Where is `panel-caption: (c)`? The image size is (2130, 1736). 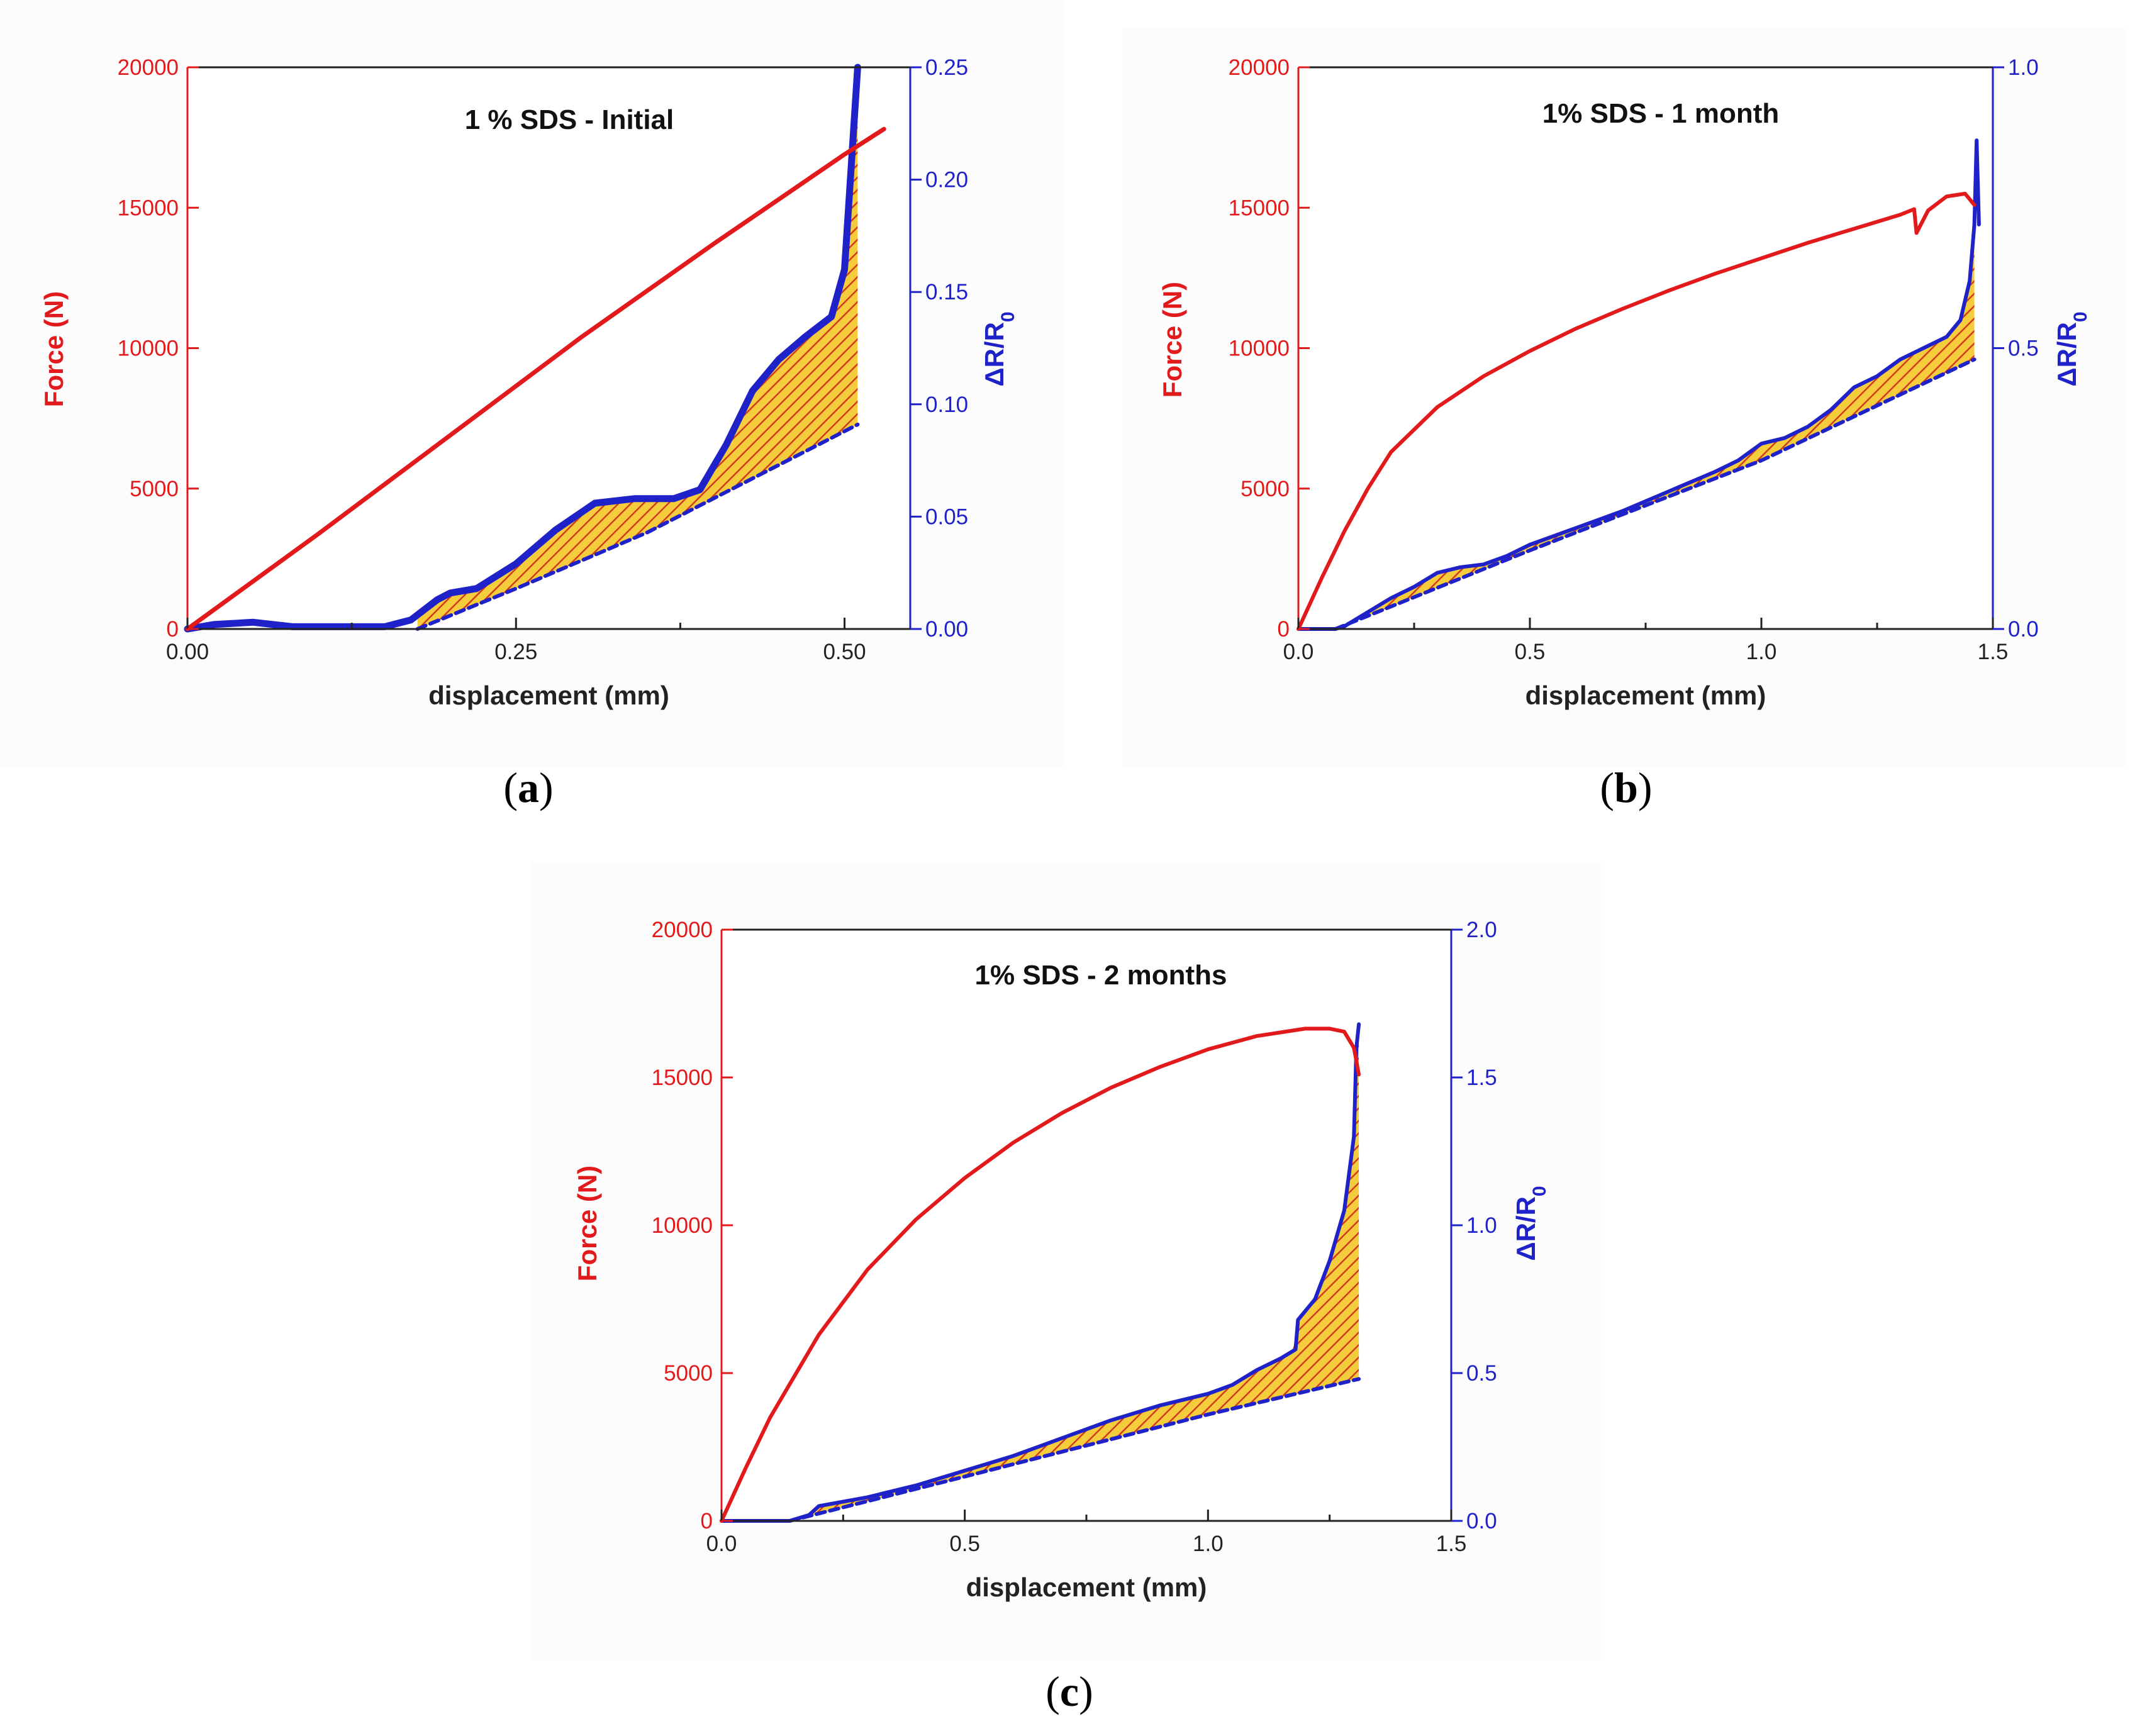
panel-caption: (c) is located at coordinates (1069, 1691).